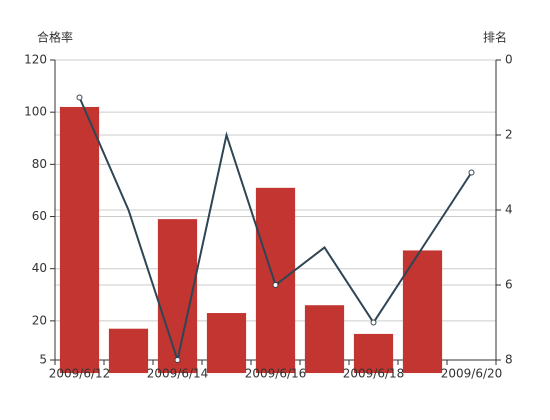 Image resolution: width=550 pixels, height=420 pixels. Describe the element at coordinates (80, 374) in the screenshot. I see `x-tick-label: 2009/6/12` at that location.